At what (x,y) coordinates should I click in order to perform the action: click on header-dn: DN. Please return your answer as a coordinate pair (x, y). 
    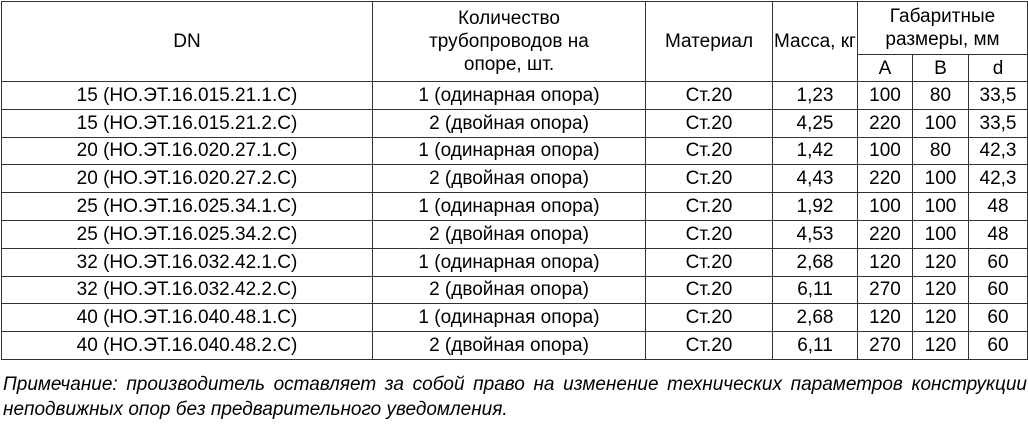
    Looking at the image, I should click on (187, 41).